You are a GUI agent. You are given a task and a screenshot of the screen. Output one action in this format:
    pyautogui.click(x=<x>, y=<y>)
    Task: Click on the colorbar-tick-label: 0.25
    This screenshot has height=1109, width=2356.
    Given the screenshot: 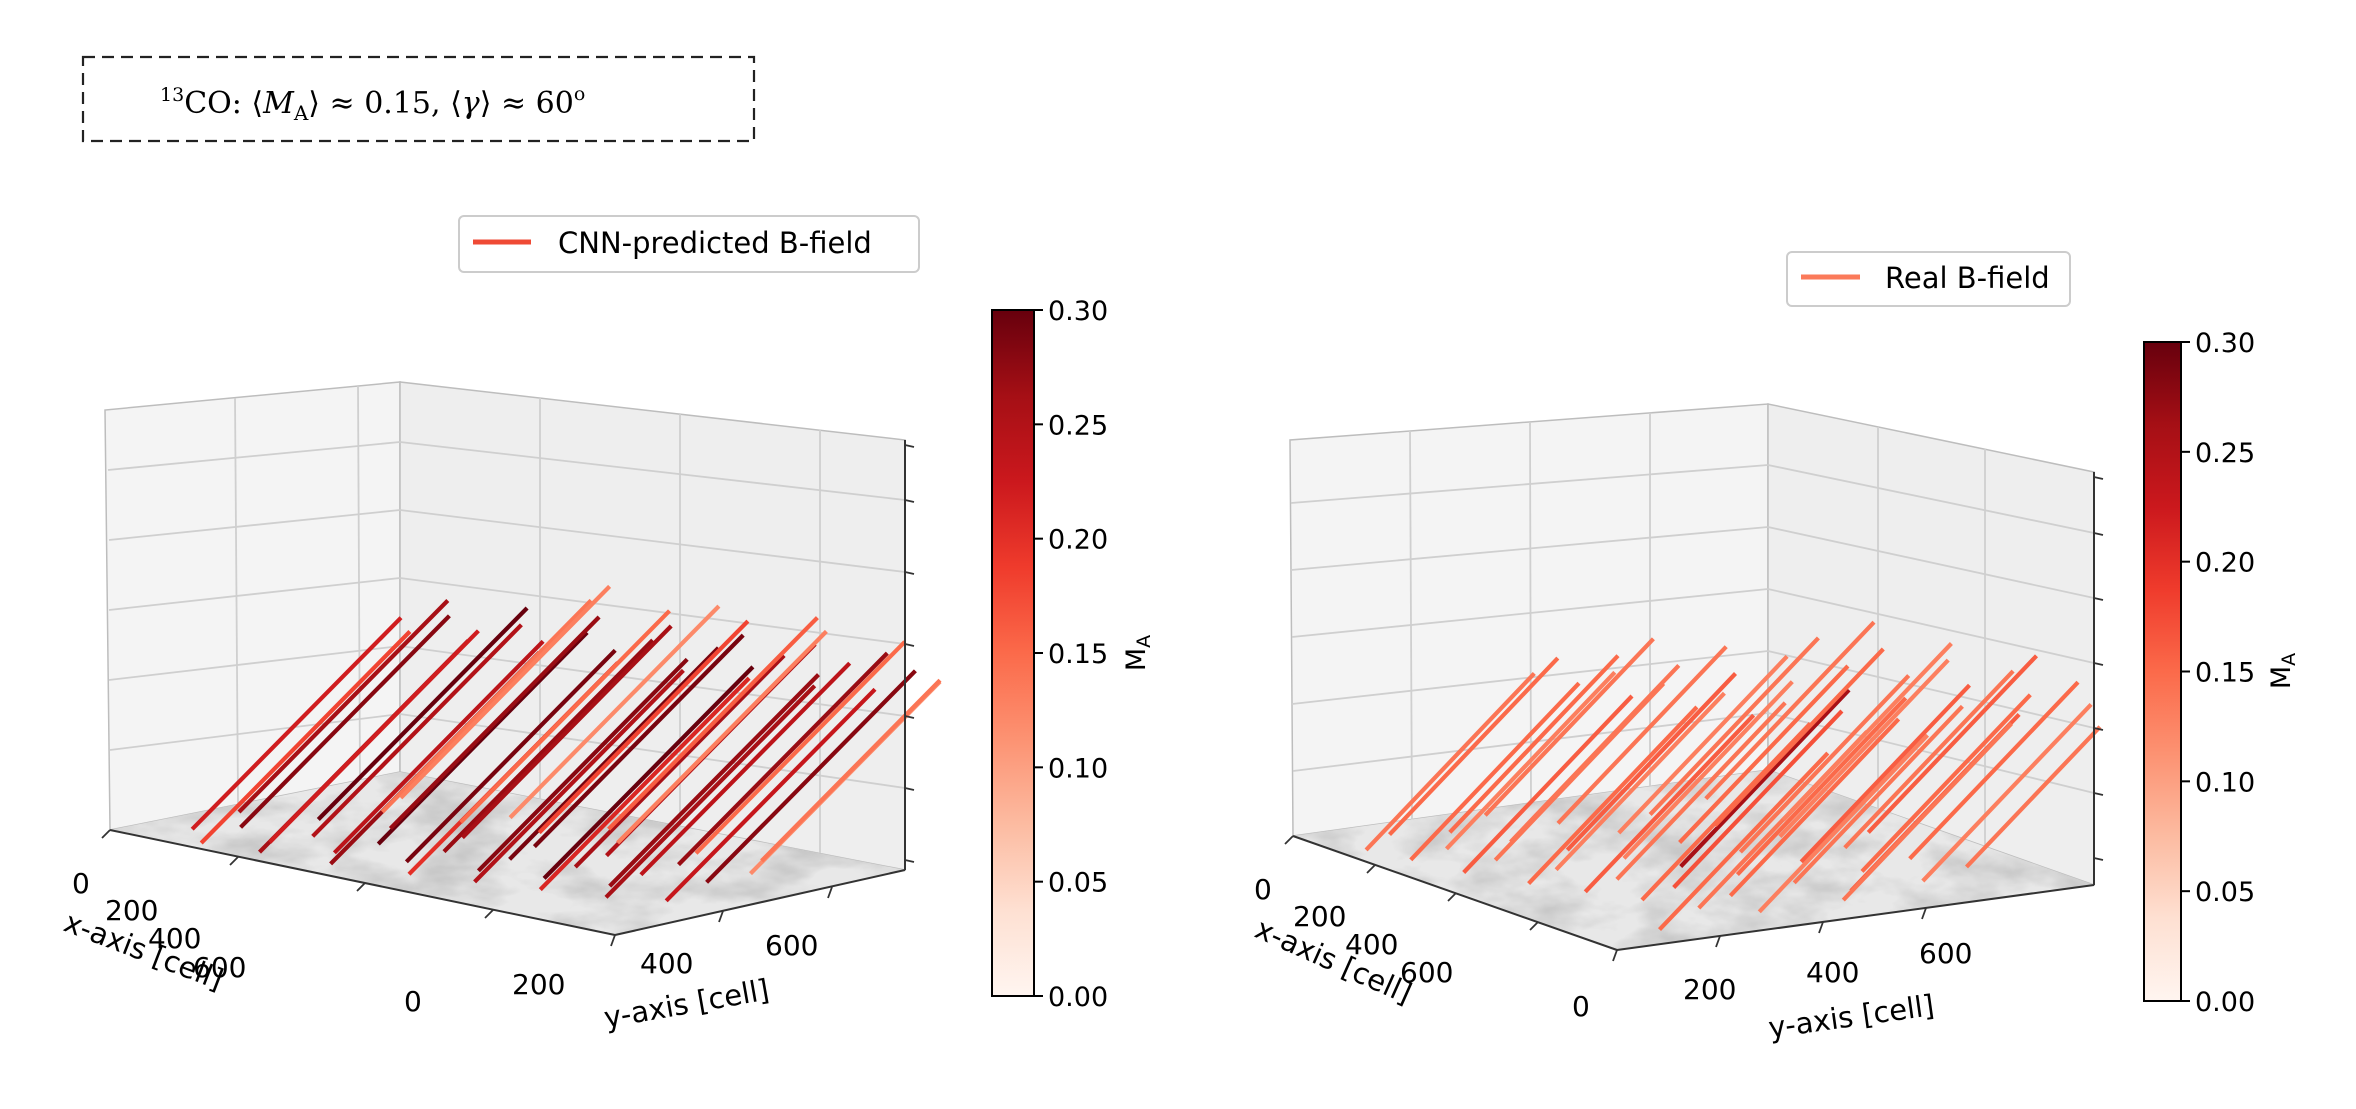 What is the action you would take?
    pyautogui.click(x=2225, y=453)
    